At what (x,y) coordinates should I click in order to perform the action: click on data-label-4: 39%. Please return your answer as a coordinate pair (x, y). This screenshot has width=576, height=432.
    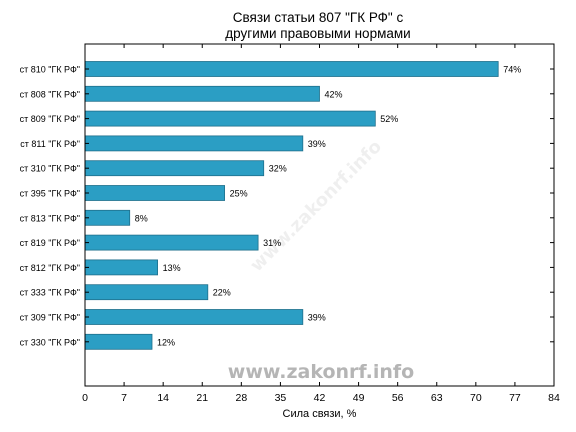
    Looking at the image, I should click on (317, 144).